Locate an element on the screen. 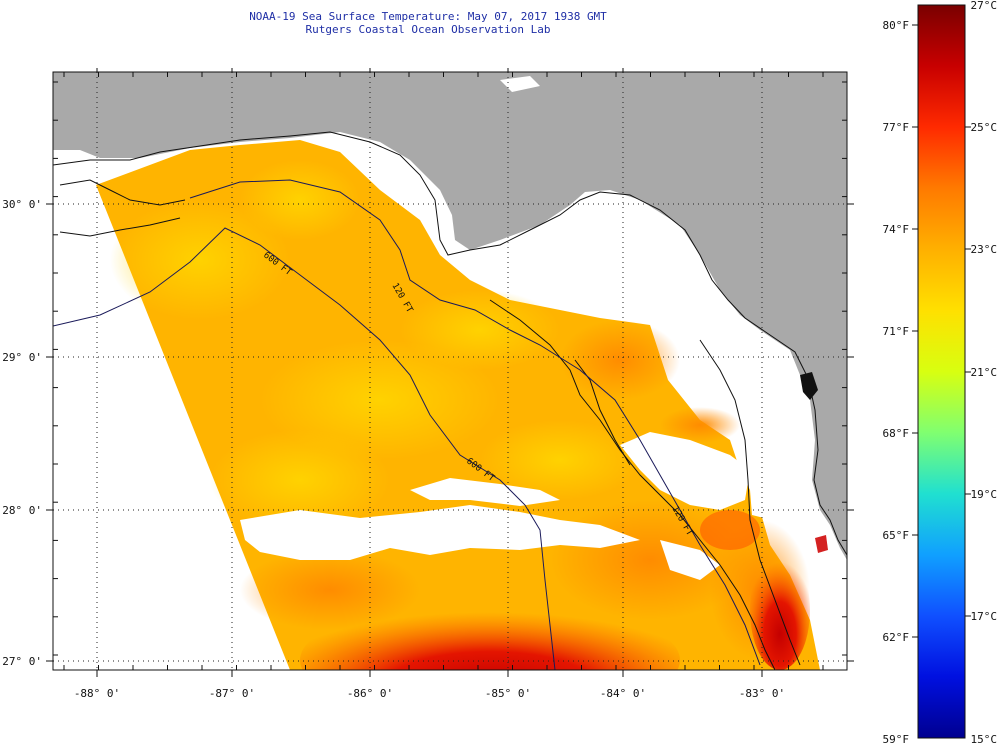 The image size is (1000, 754). coastline-island-chain is located at coordinates (687, 502).